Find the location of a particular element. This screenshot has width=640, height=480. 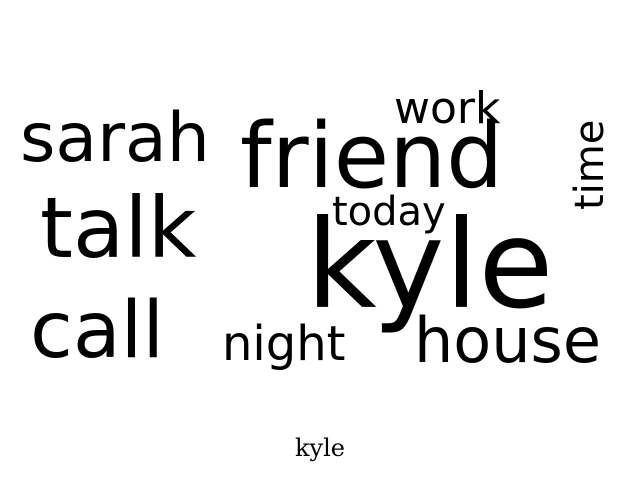

word-sarah: sarah is located at coordinates (115, 138).